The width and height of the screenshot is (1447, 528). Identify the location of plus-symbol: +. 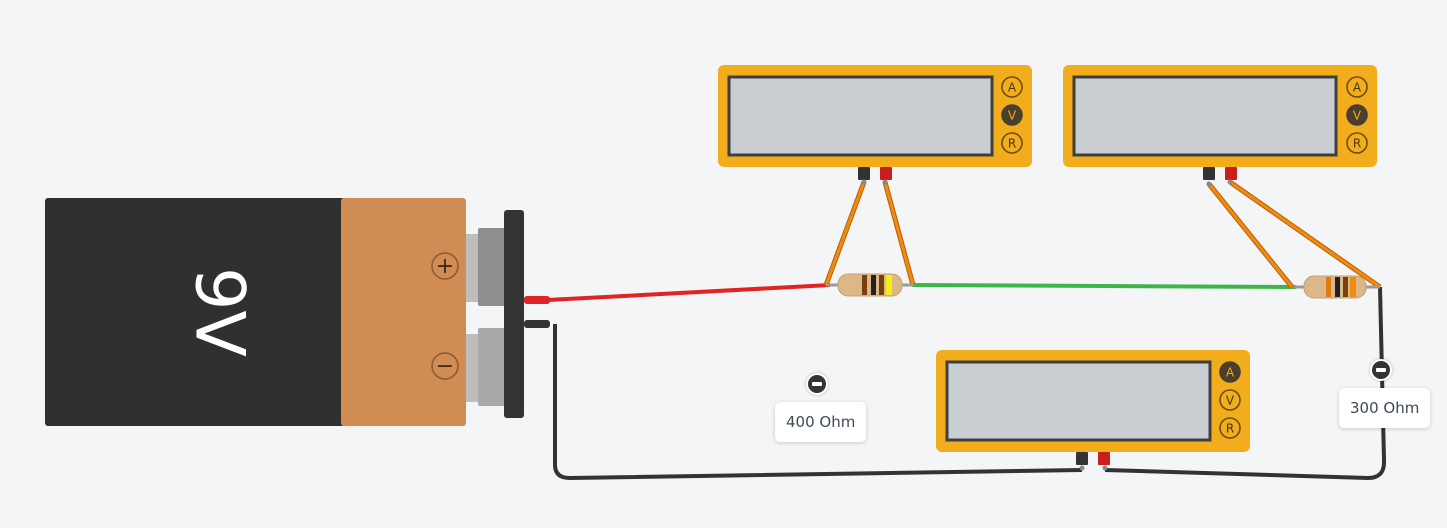
(445, 266).